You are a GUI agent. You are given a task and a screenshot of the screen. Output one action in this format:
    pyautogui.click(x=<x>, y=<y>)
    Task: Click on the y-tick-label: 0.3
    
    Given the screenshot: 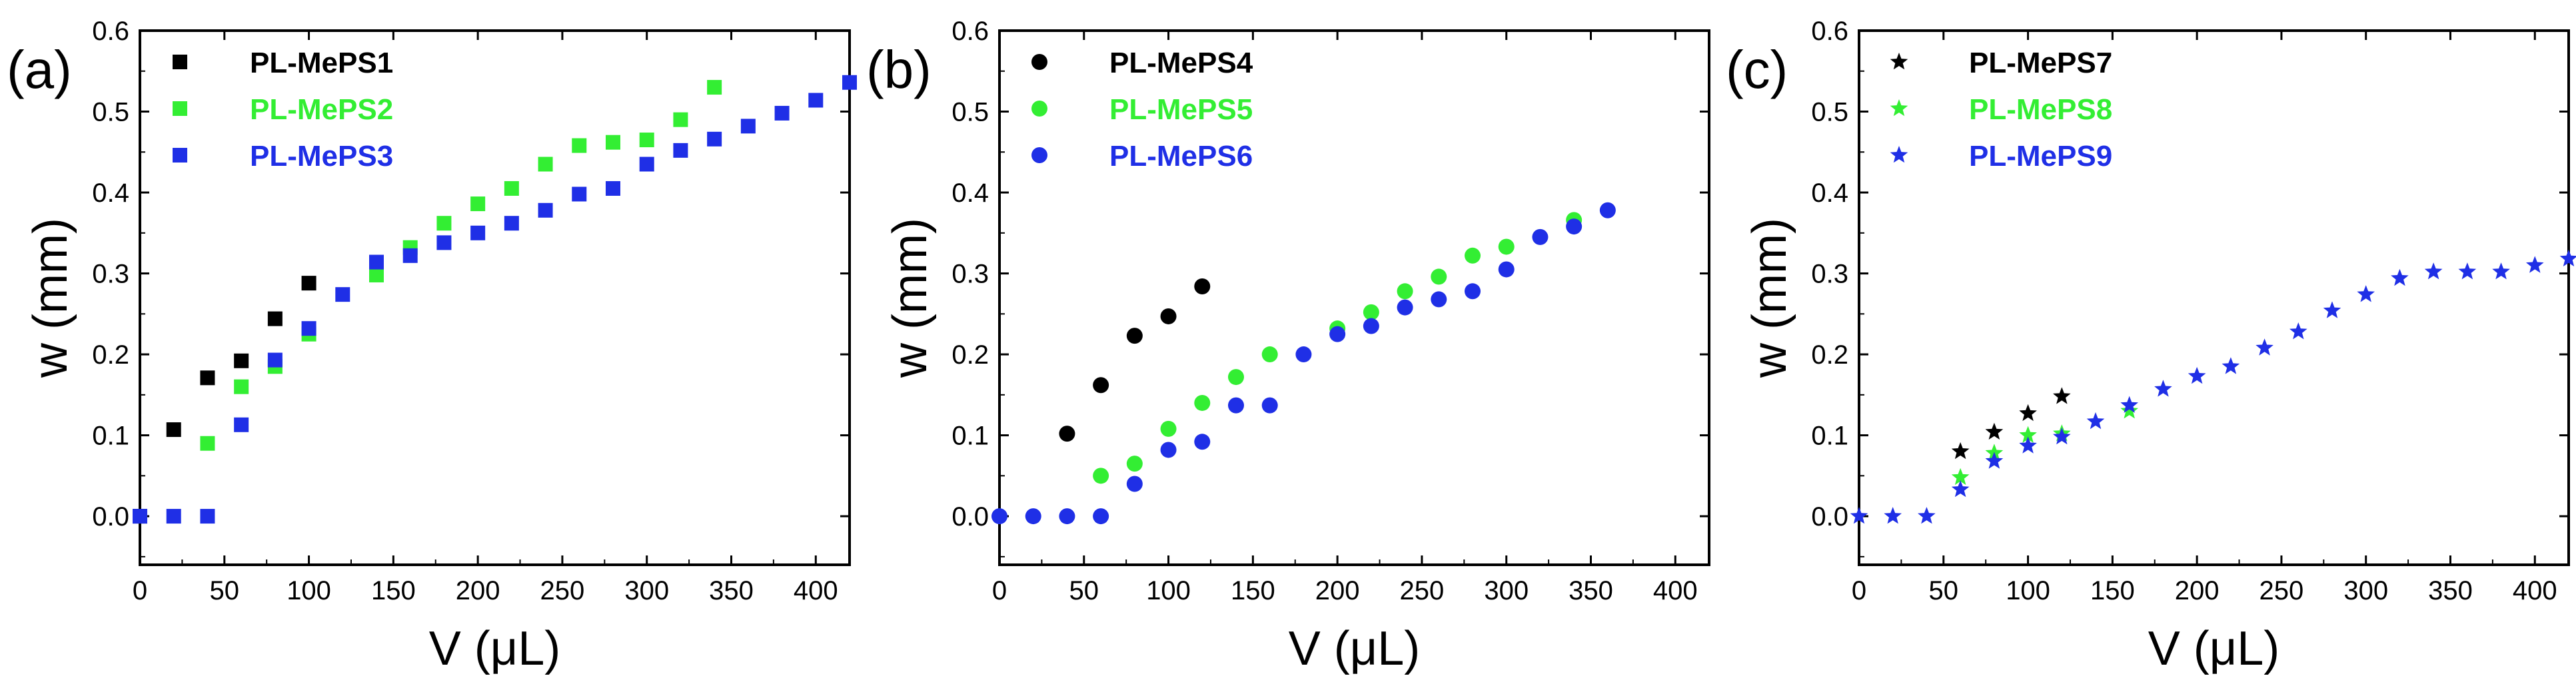 What is the action you would take?
    pyautogui.click(x=971, y=274)
    